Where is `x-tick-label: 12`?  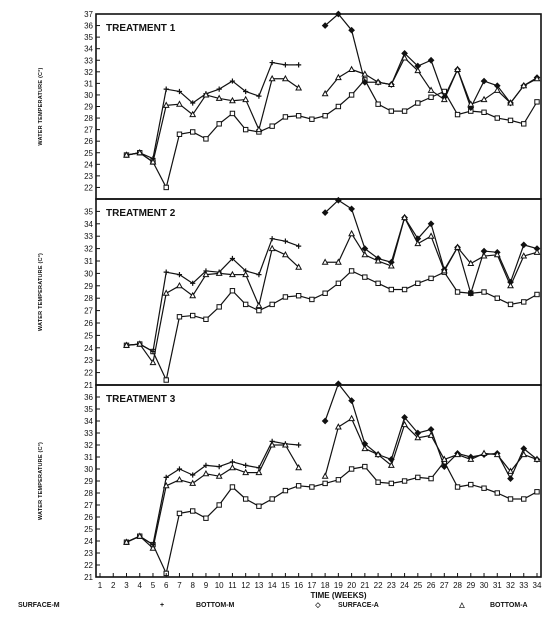 x-tick-label: 12 is located at coordinates (245, 585).